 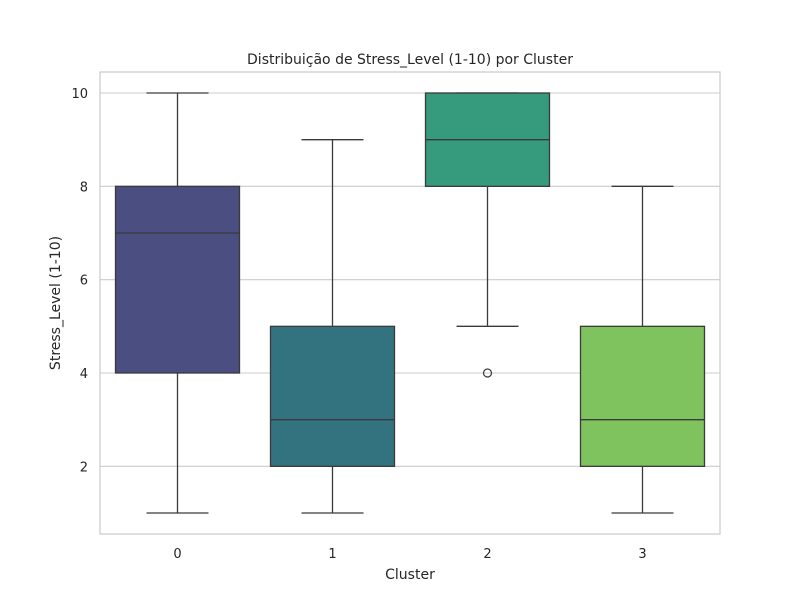 What do you see at coordinates (79, 94) in the screenshot?
I see `y-tick-label: 10` at bounding box center [79, 94].